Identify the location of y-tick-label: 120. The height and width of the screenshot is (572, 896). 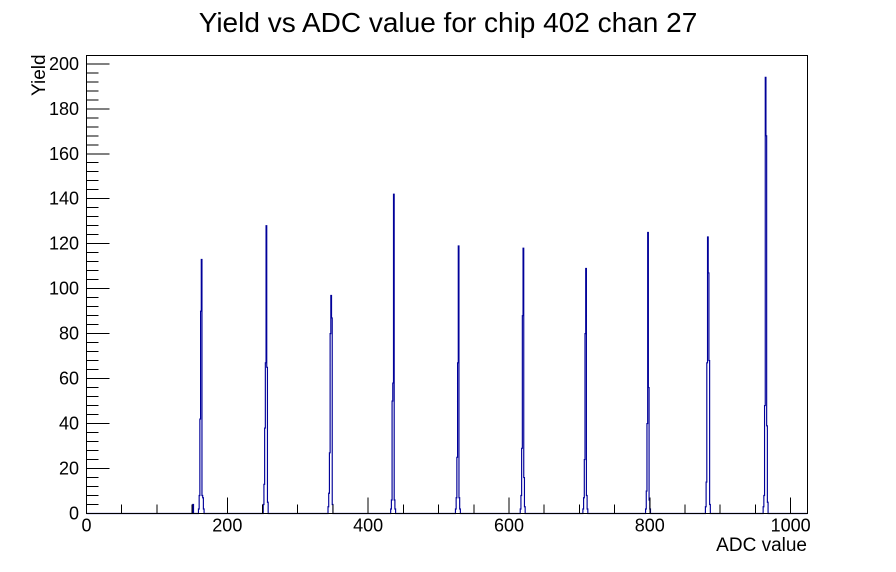
(64, 244).